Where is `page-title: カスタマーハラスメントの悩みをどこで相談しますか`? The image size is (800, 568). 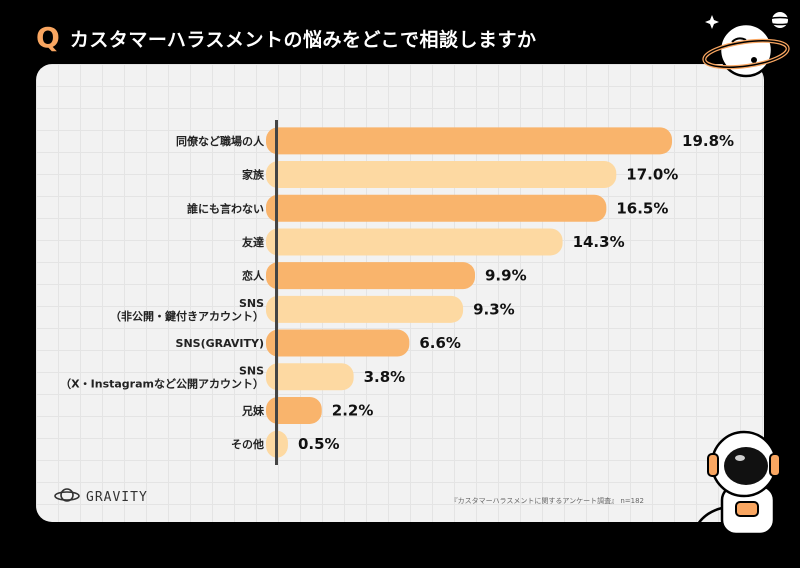
page-title: カスタマーハラスメントの悩みをどこで相談しますか is located at coordinates (303, 39).